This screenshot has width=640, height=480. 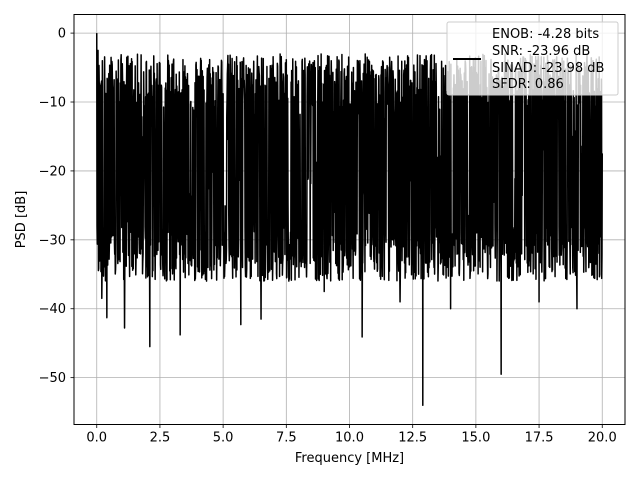 What do you see at coordinates (52, 103) in the screenshot?
I see `y-tick-label: −10` at bounding box center [52, 103].